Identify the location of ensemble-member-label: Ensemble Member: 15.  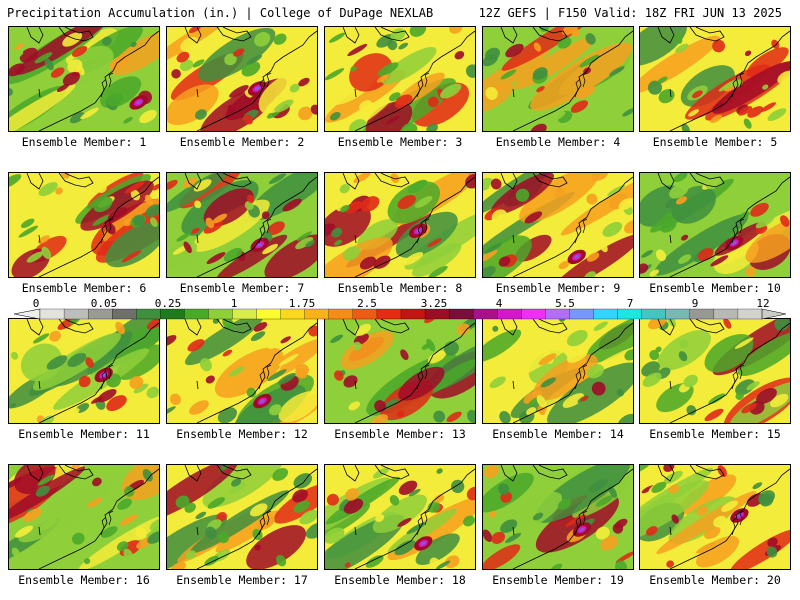
(715, 434).